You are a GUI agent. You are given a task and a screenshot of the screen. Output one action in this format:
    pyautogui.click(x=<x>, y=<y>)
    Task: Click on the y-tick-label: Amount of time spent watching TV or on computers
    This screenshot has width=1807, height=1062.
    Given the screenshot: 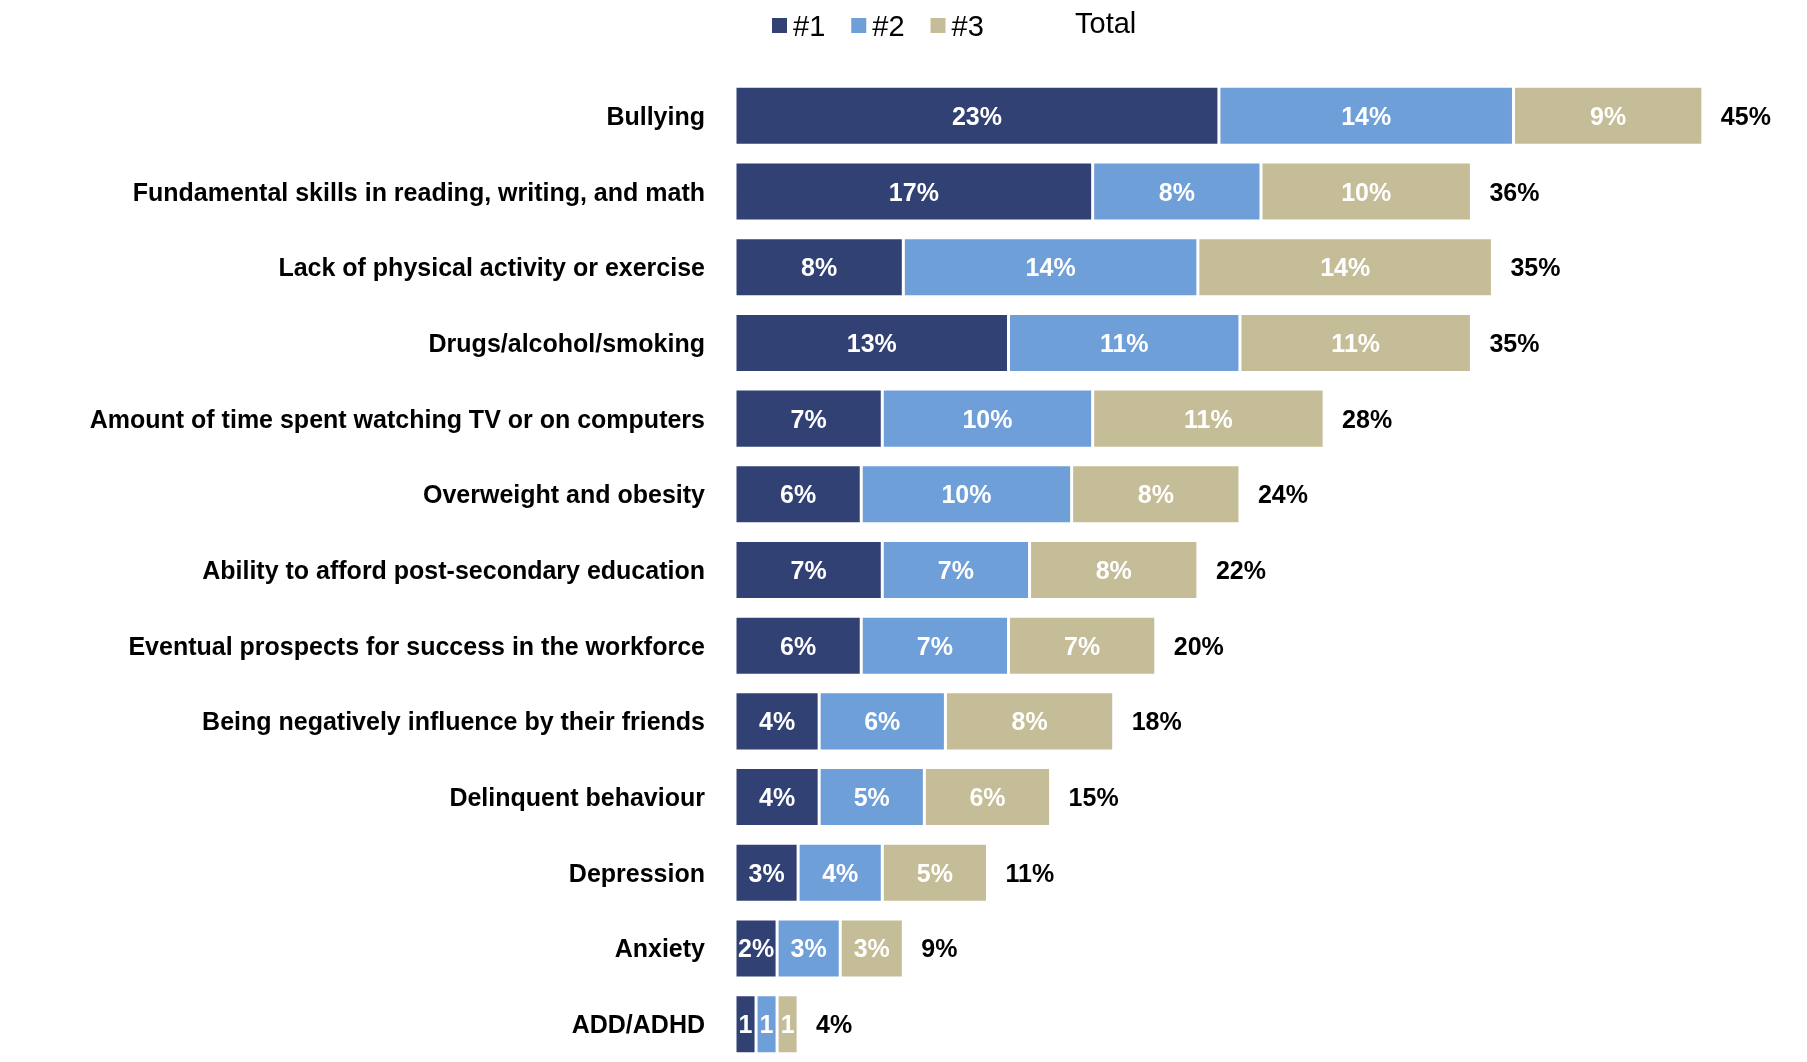 What is the action you would take?
    pyautogui.click(x=397, y=418)
    